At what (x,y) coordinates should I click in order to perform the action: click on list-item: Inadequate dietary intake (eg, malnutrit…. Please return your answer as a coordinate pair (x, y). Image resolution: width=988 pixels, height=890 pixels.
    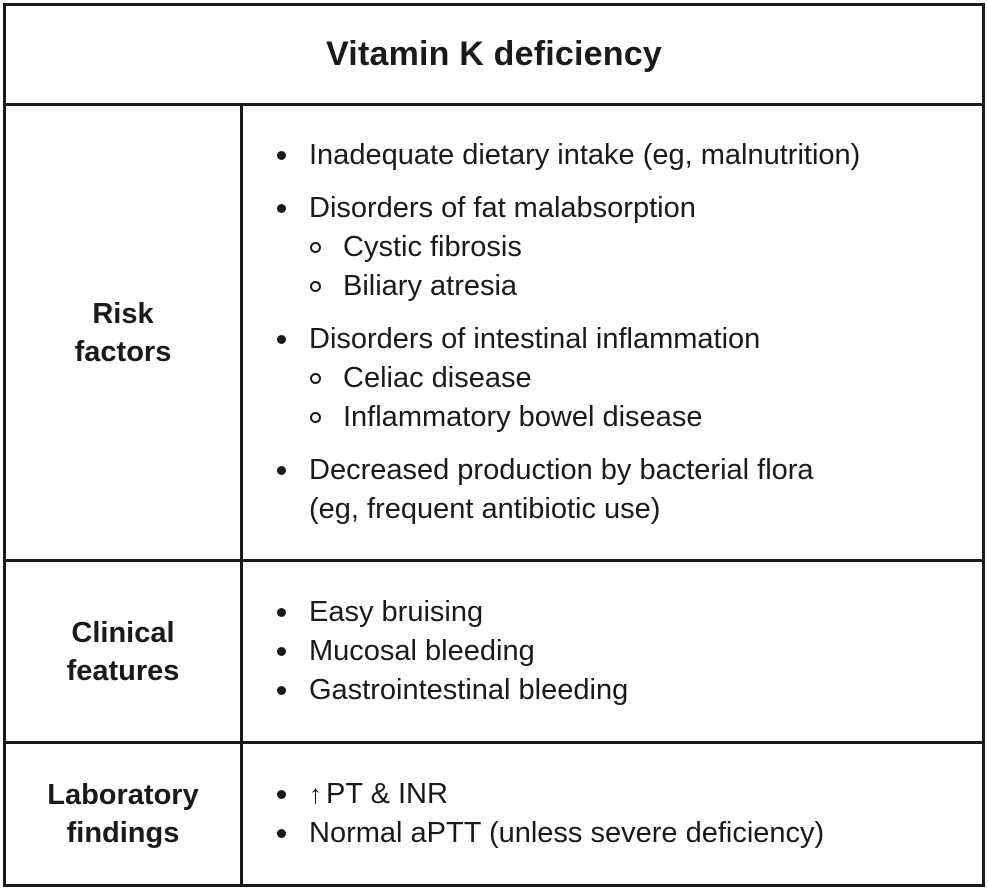
    Looking at the image, I should click on (627, 155).